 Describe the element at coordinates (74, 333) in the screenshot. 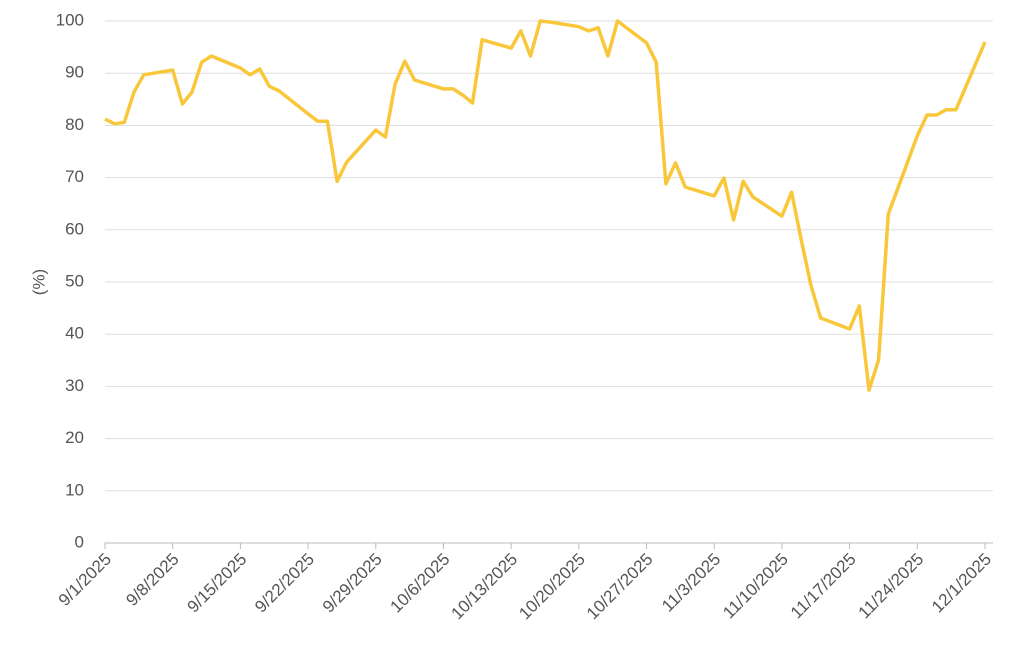

I see `y-tick-label: 40` at that location.